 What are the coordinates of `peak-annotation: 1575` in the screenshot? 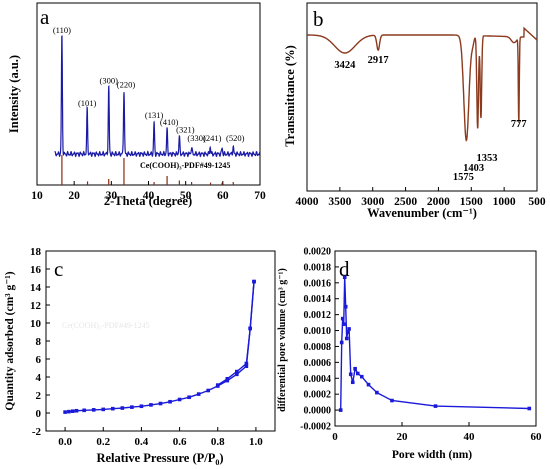 It's located at (463, 177).